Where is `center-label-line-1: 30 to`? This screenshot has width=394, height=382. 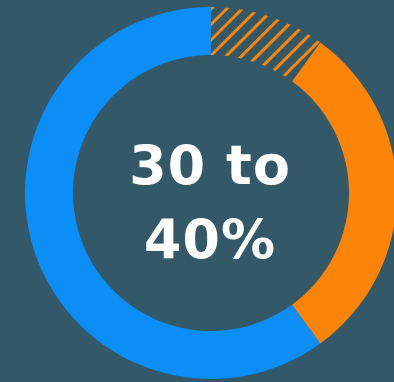
center-label-line-1: 30 to is located at coordinates (210, 165).